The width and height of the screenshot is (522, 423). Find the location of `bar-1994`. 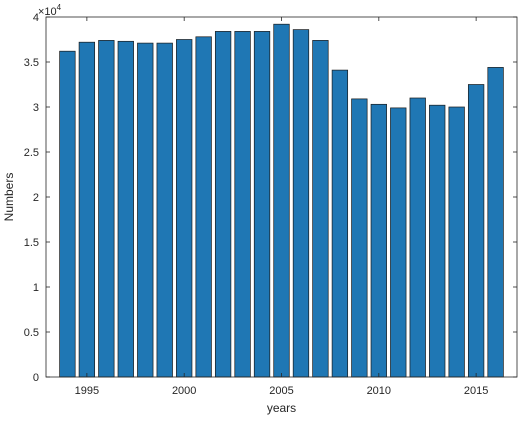

bar-1994 is located at coordinates (67, 214).